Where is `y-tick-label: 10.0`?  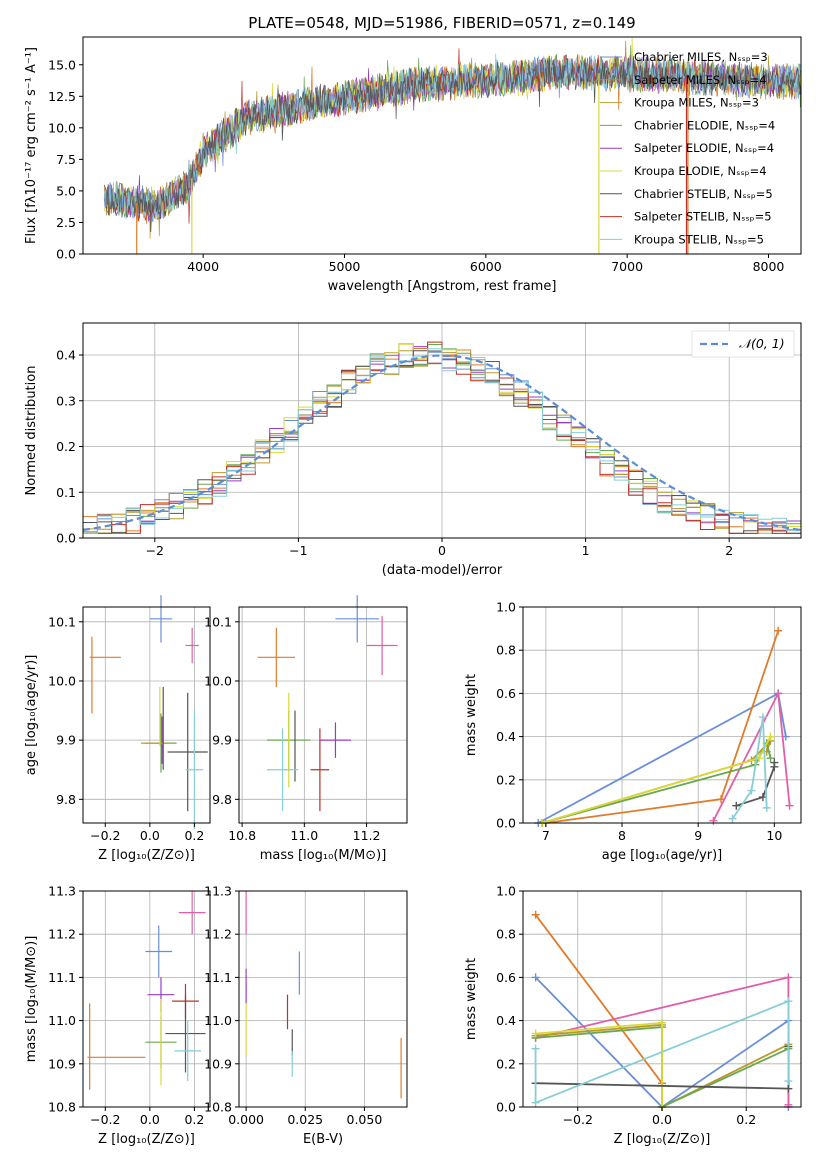
y-tick-label: 10.0 is located at coordinates (218, 680).